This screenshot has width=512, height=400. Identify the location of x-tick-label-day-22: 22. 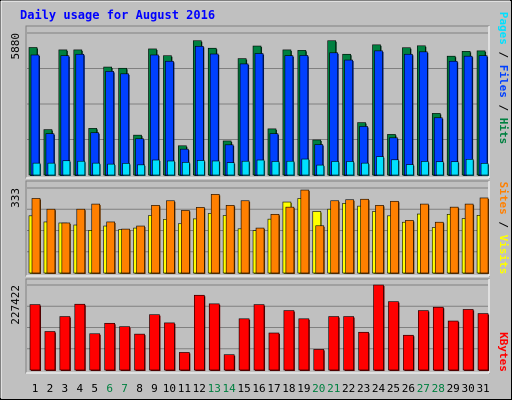
(348, 388).